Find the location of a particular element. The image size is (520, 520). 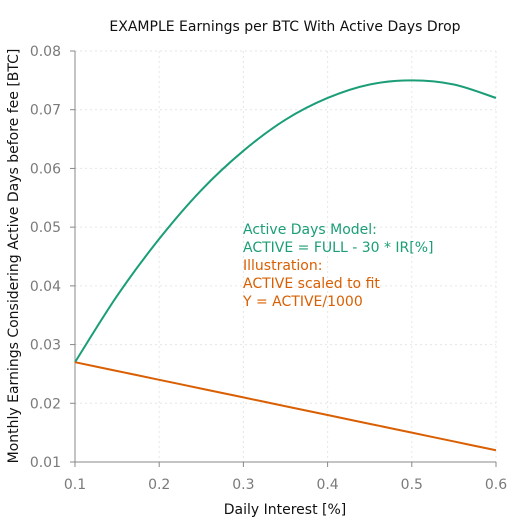

y-tick-label: 0.01 is located at coordinates (45, 463).